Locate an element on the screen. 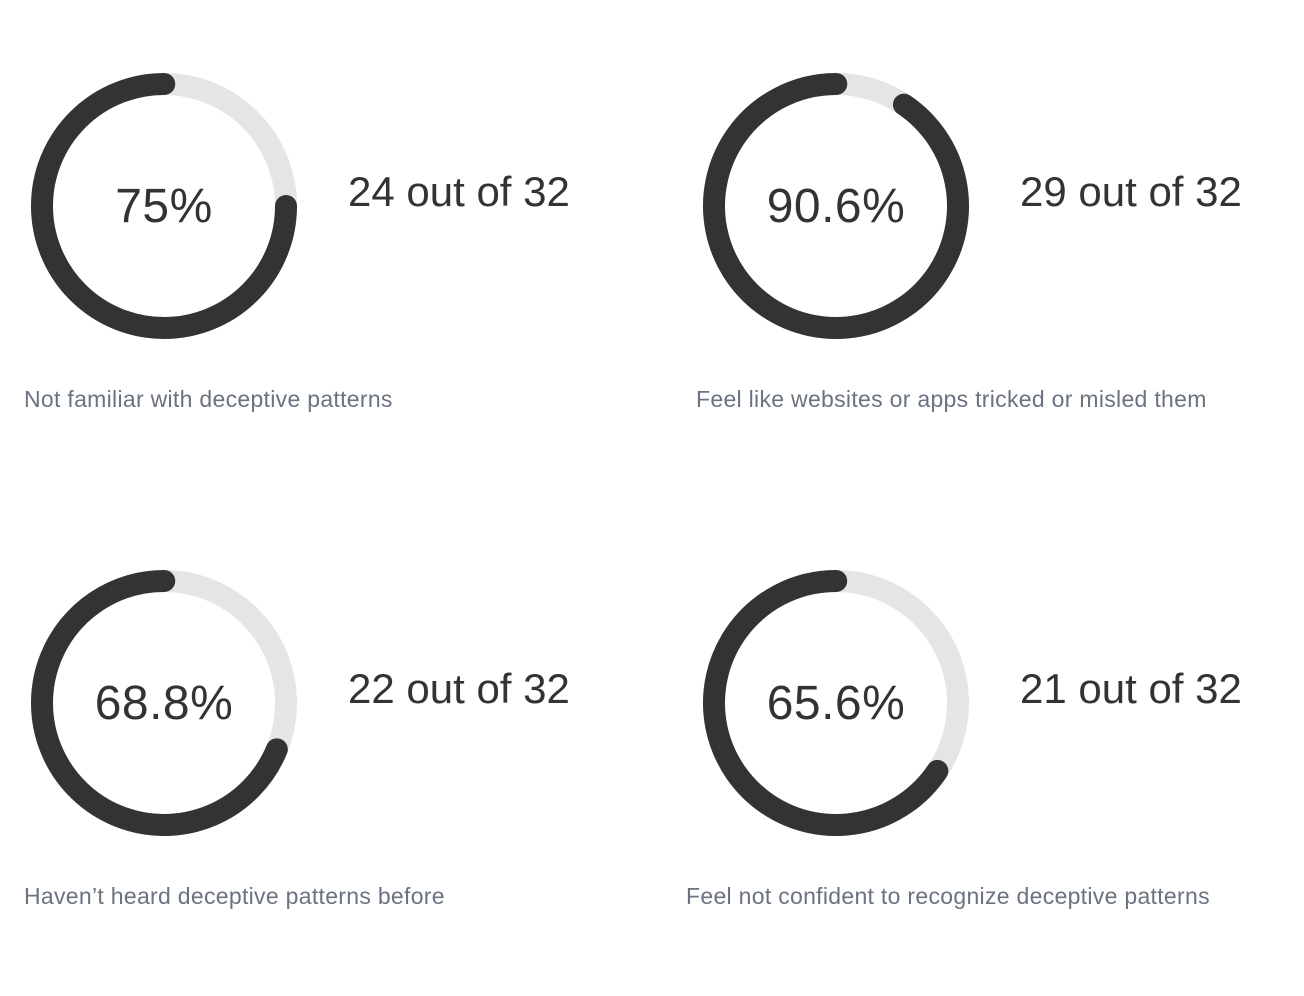  caption-label: Haven’t heard deceptive patterns before is located at coordinates (234, 896).